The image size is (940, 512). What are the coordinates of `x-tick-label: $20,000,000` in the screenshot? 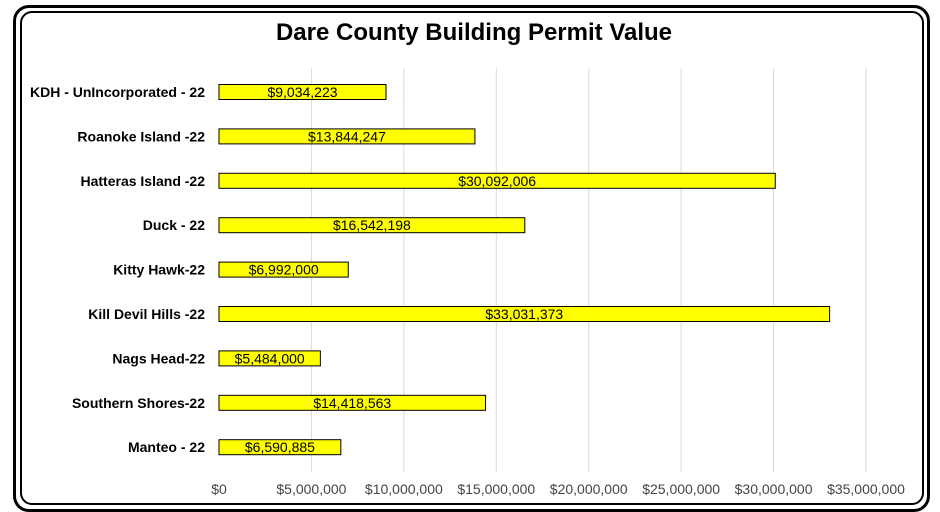 It's located at (589, 489).